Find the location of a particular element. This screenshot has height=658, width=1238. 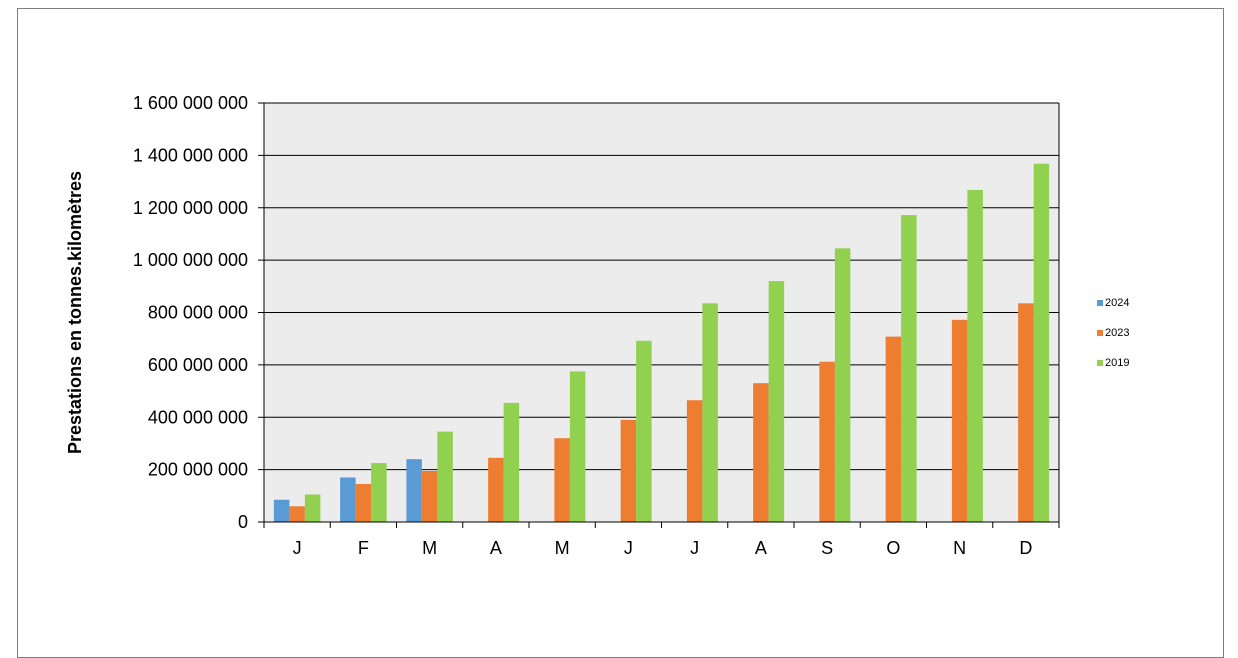

x-tick-label: S is located at coordinates (827, 548).